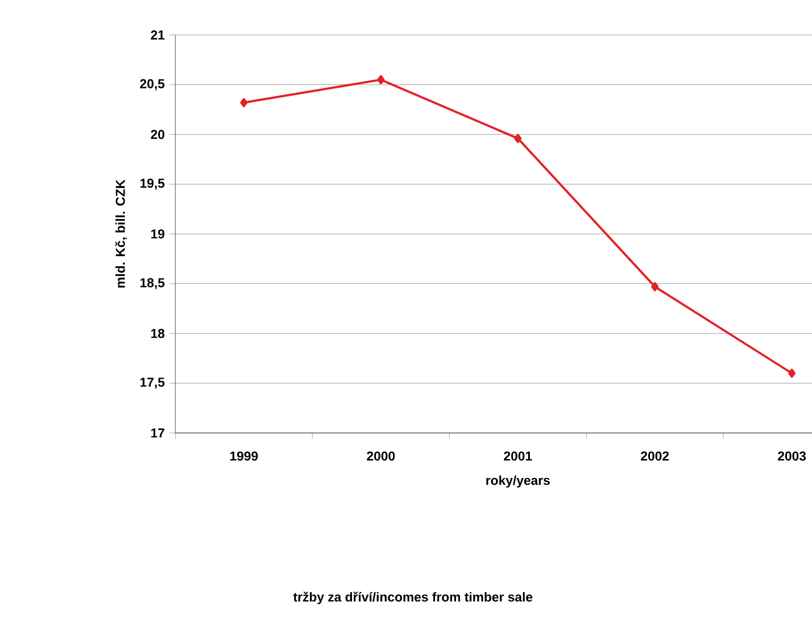 Image resolution: width=812 pixels, height=623 pixels. I want to click on y-tick-label: 21, so click(157, 35).